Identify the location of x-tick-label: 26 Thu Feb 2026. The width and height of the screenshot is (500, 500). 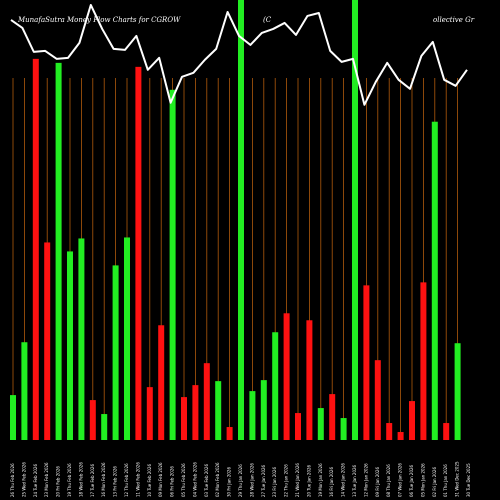
(12, 480).